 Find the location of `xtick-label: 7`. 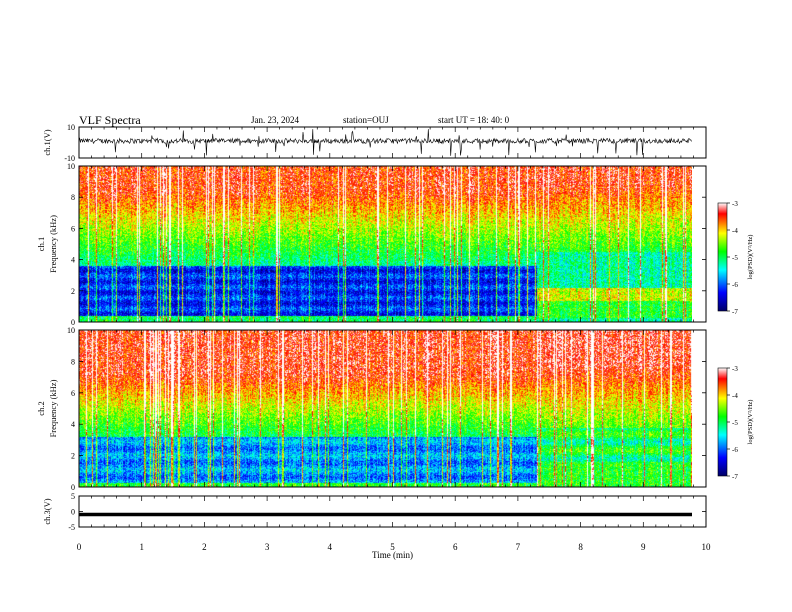

xtick-label: 7 is located at coordinates (518, 547).